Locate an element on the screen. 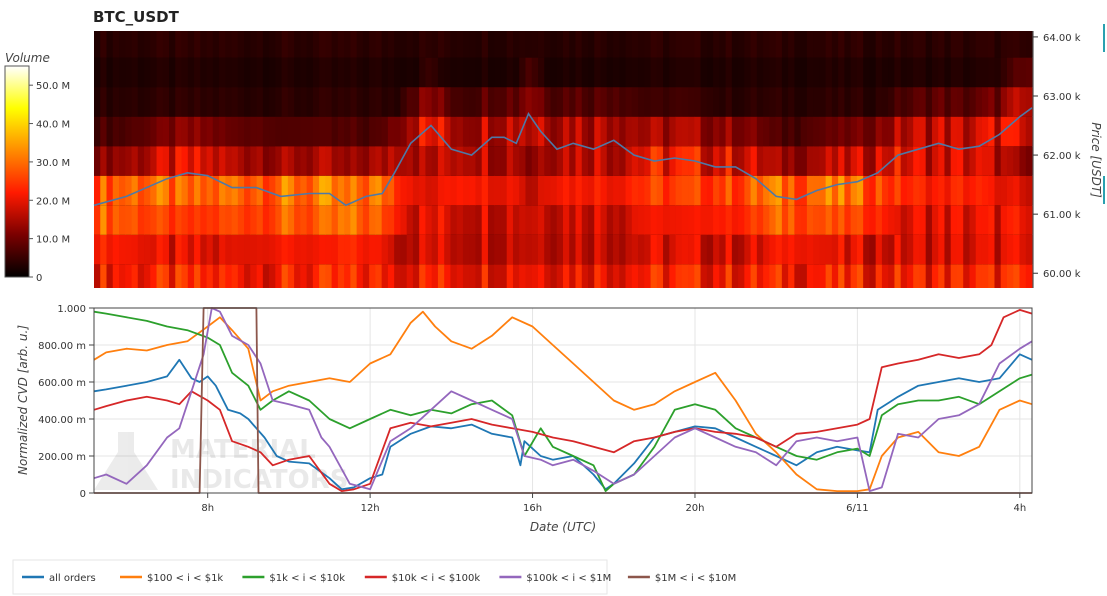 This screenshot has height=596, width=1107. colorbar-tick-label: 0 is located at coordinates (39, 278).